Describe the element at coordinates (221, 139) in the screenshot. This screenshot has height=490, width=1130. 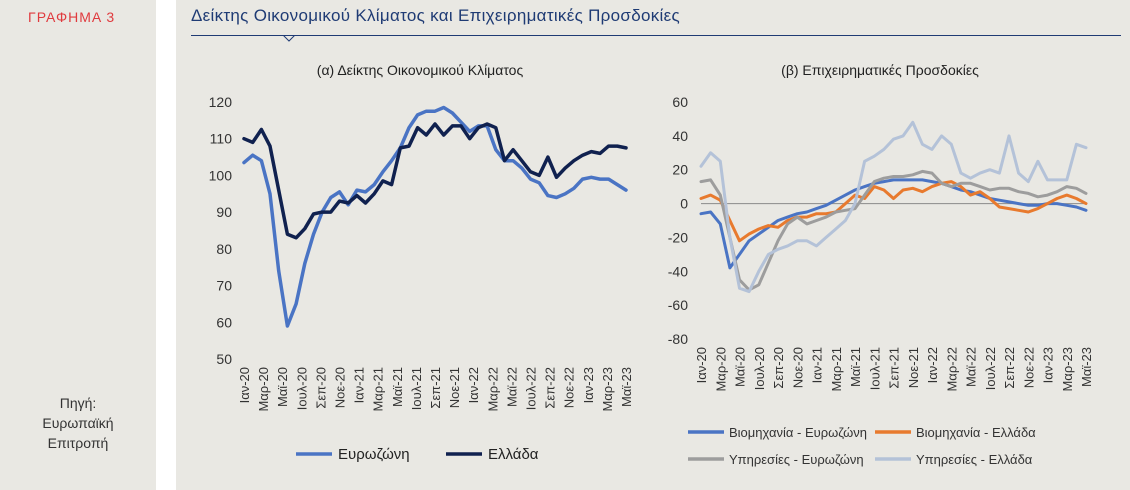
I see `y-tick-label: 110` at that location.